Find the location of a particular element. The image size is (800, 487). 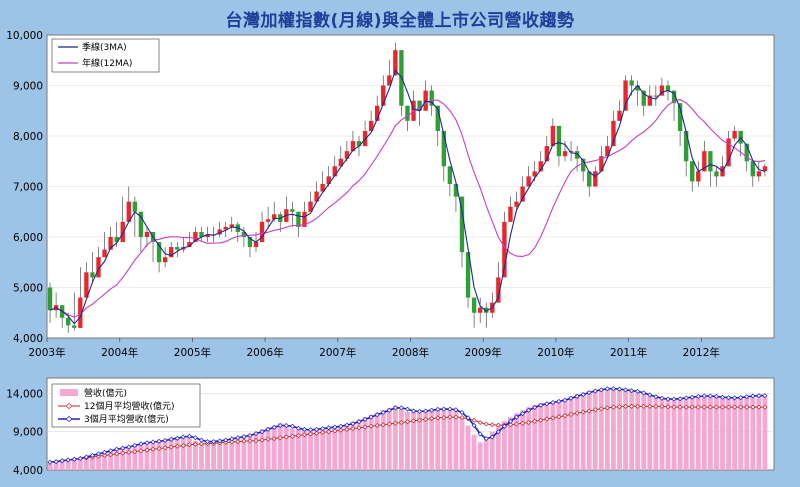

index-y-tick-label: 7,000 is located at coordinates (28, 188).